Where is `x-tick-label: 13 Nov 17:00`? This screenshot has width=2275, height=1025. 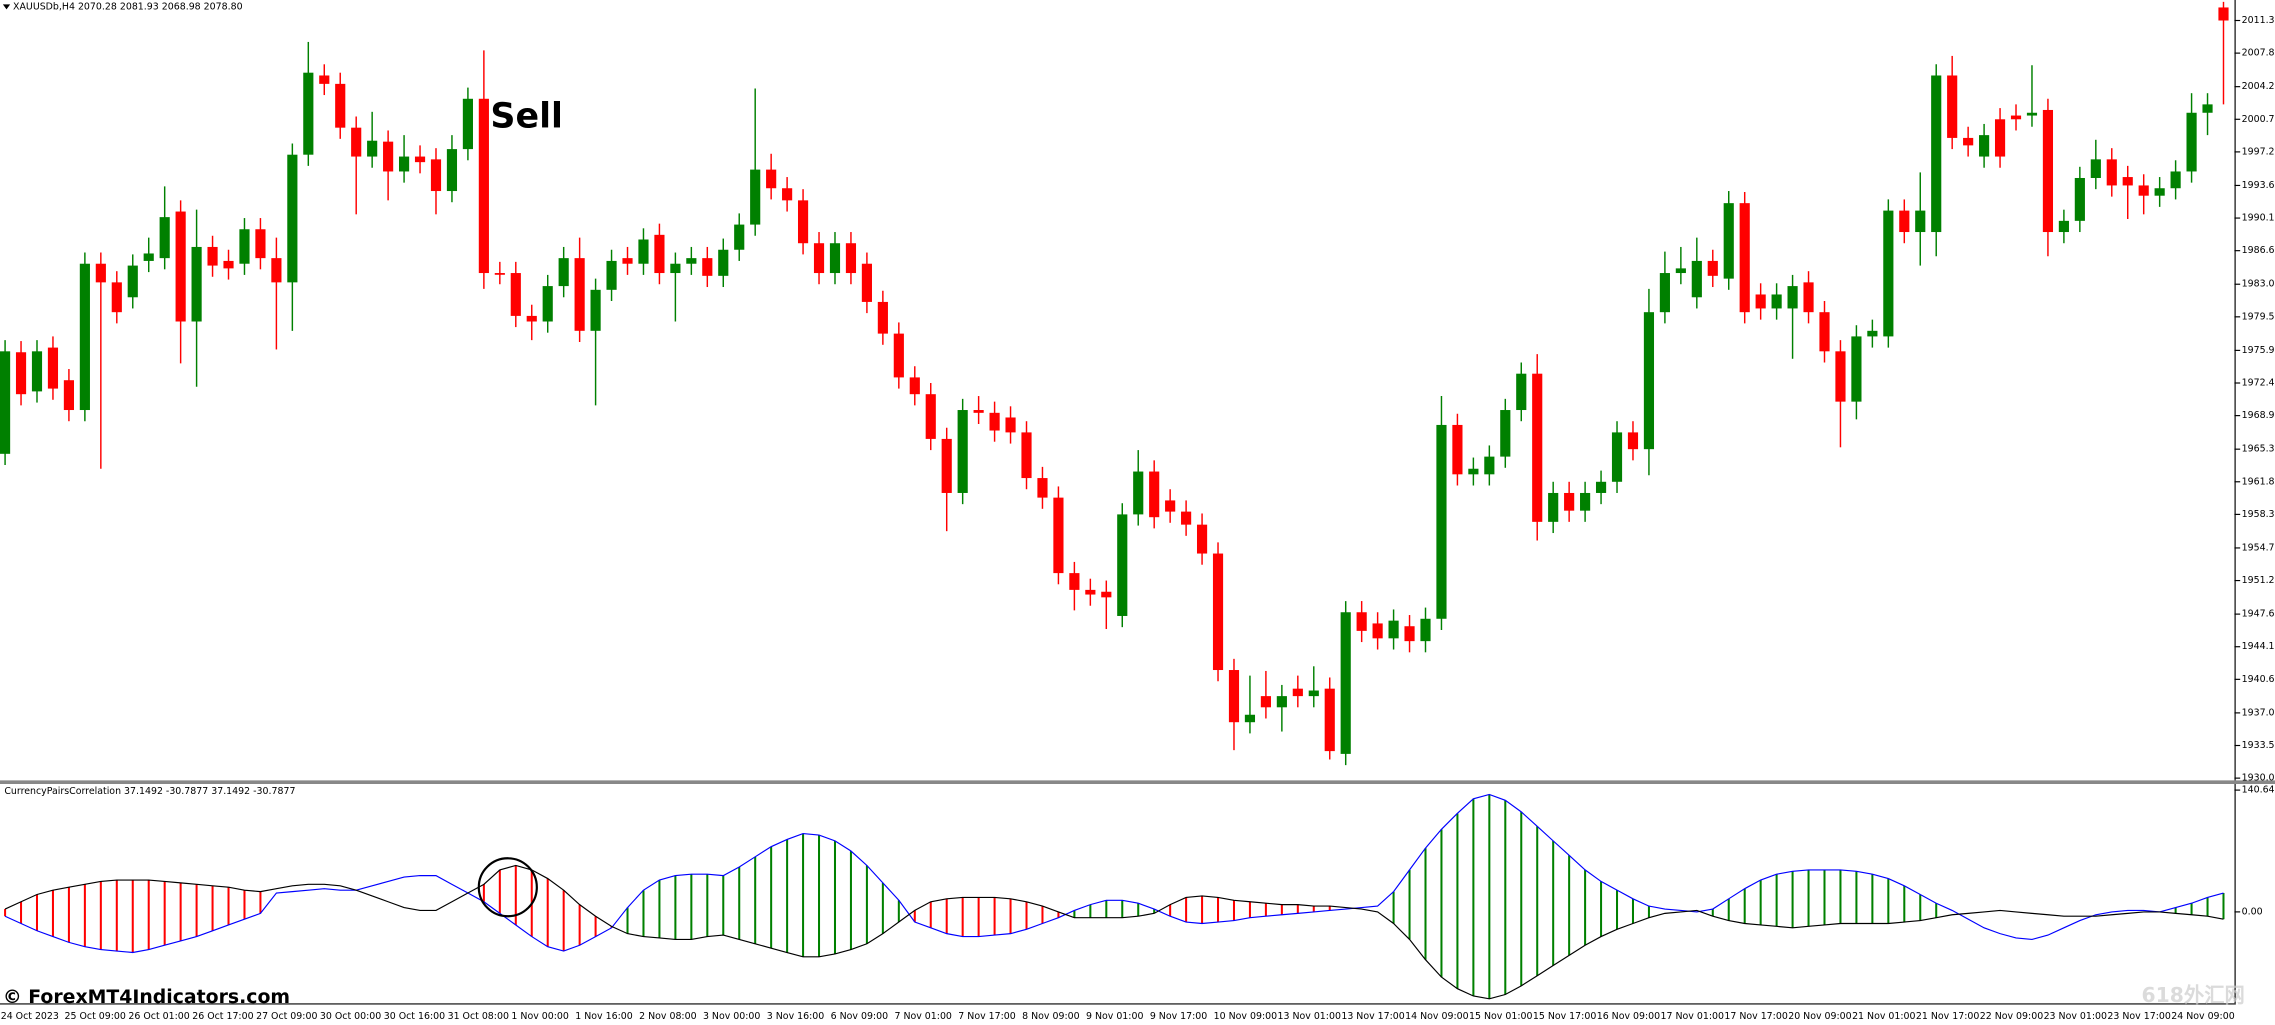
x-tick-label: 13 Nov 17:00 is located at coordinates (1372, 1016).